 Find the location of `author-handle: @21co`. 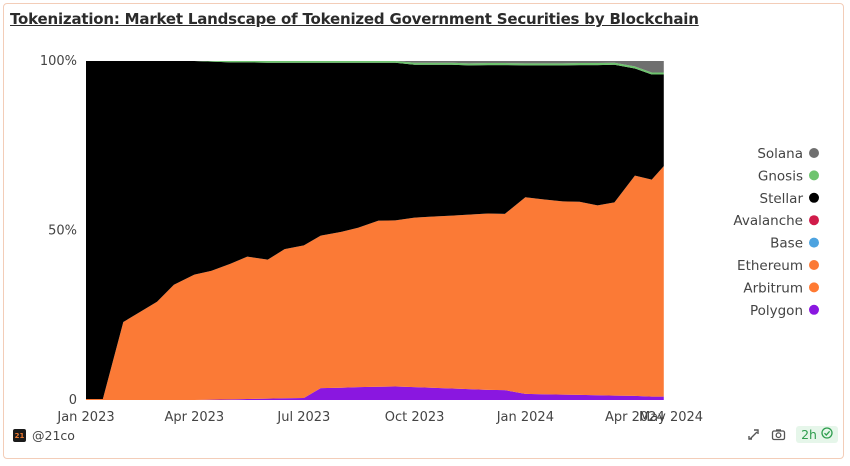

author-handle: @21co is located at coordinates (53, 435).